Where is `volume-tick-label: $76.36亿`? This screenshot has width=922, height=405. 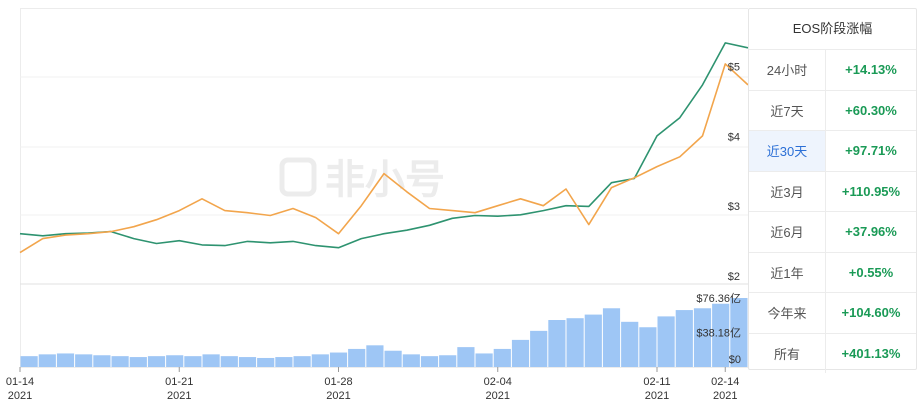 volume-tick-label: $76.36亿 is located at coordinates (718, 298).